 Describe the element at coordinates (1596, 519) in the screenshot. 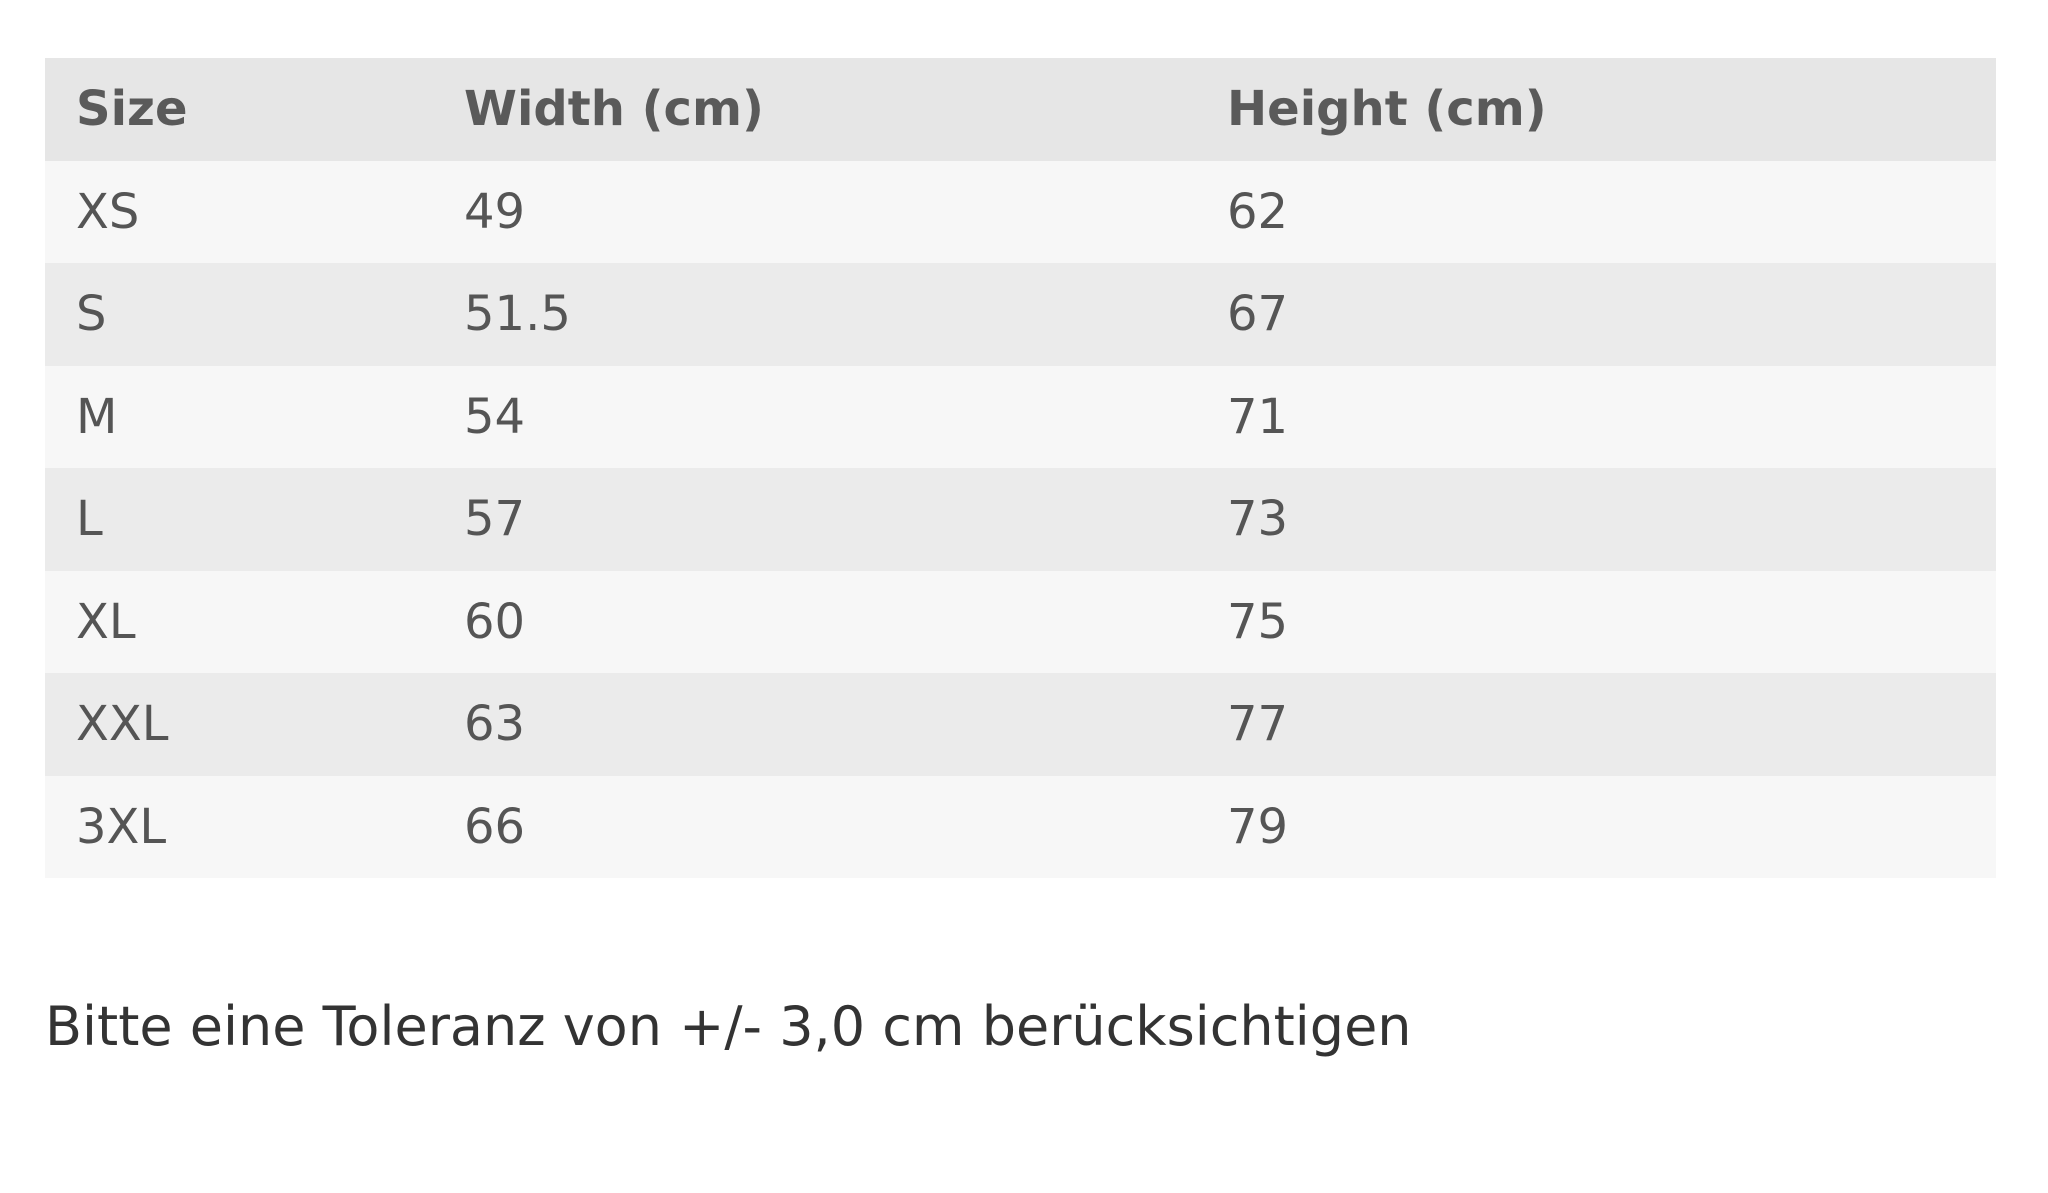

I see `cell-height: 73` at that location.